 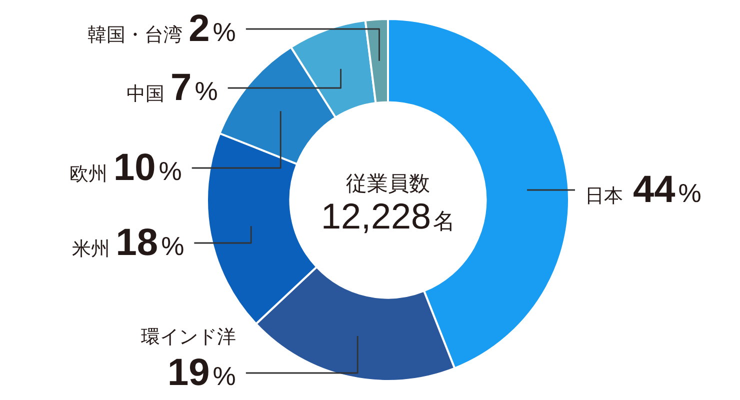 I want to click on slice-label: 米州, so click(x=91, y=249).